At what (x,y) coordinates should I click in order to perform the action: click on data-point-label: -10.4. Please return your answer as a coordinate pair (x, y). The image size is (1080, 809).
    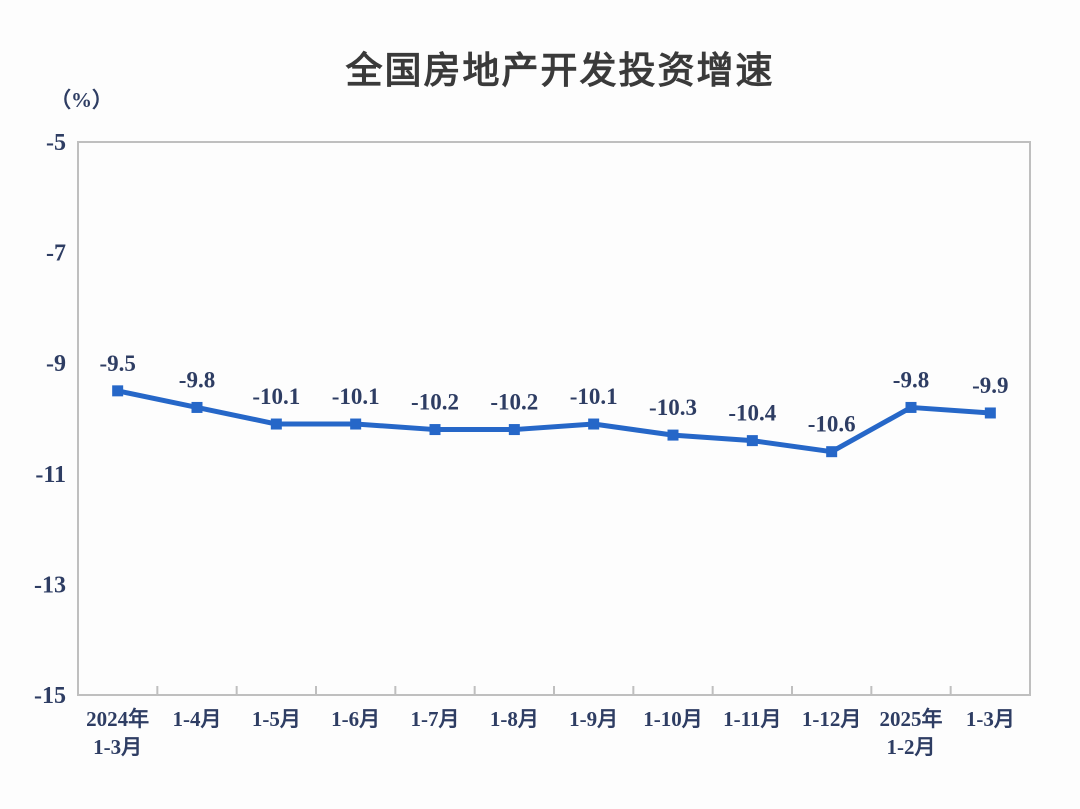
    Looking at the image, I should click on (752, 413).